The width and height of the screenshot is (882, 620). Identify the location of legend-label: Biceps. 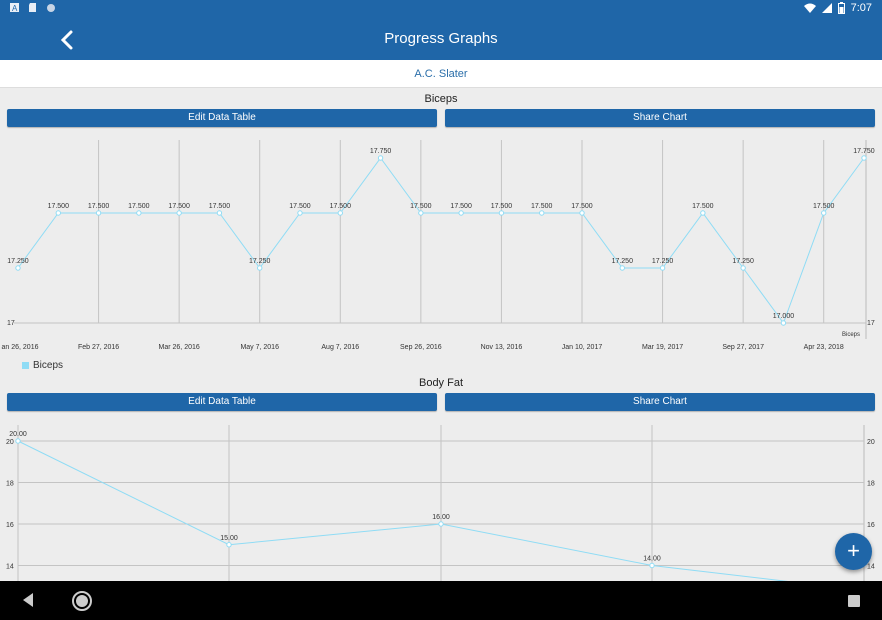
(48, 365).